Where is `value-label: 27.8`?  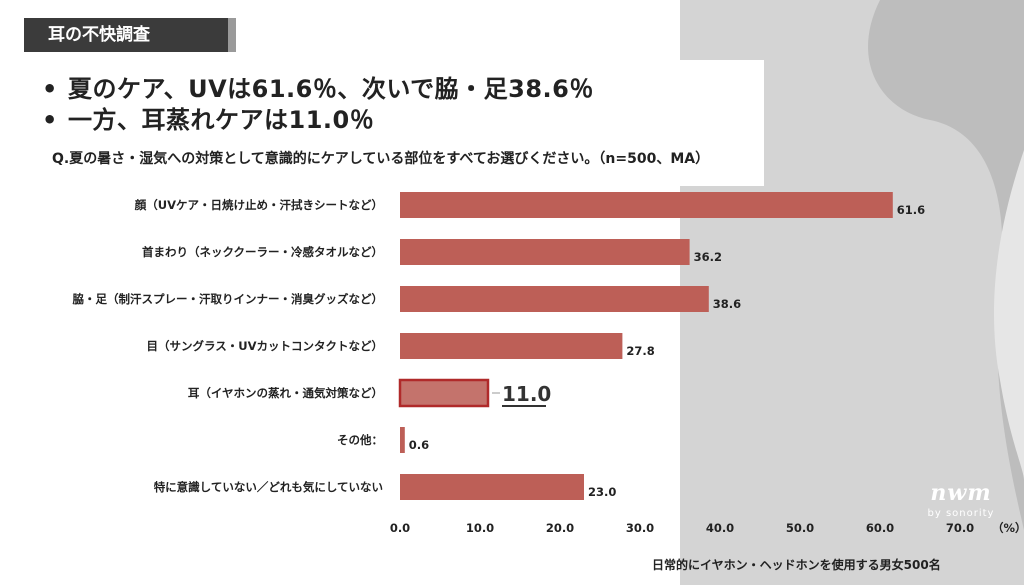
value-label: 27.8 is located at coordinates (640, 351).